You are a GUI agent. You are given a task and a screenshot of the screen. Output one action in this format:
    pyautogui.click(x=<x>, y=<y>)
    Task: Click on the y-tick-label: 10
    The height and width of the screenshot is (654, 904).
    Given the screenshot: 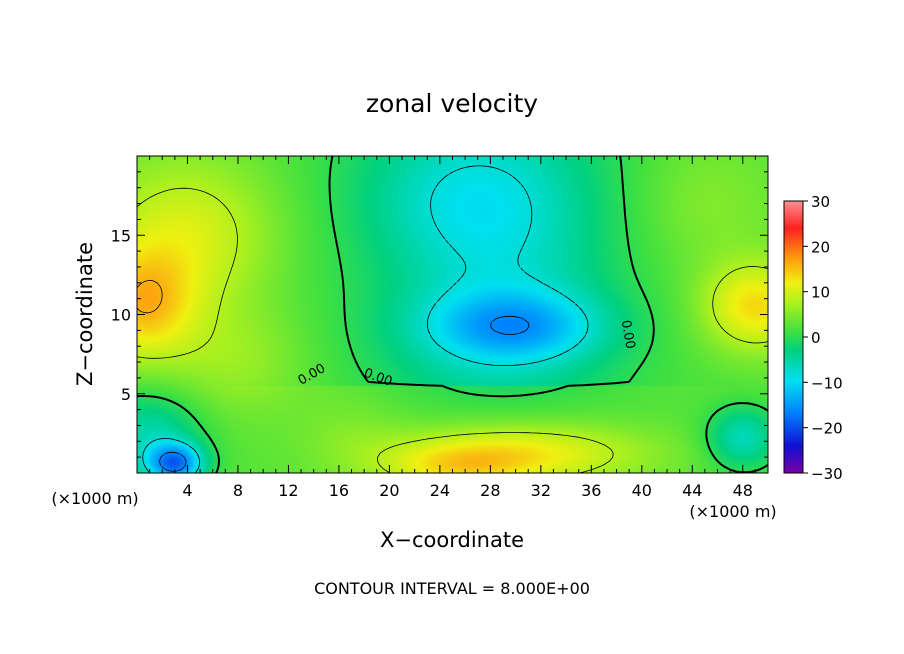 What is the action you would take?
    pyautogui.click(x=121, y=315)
    